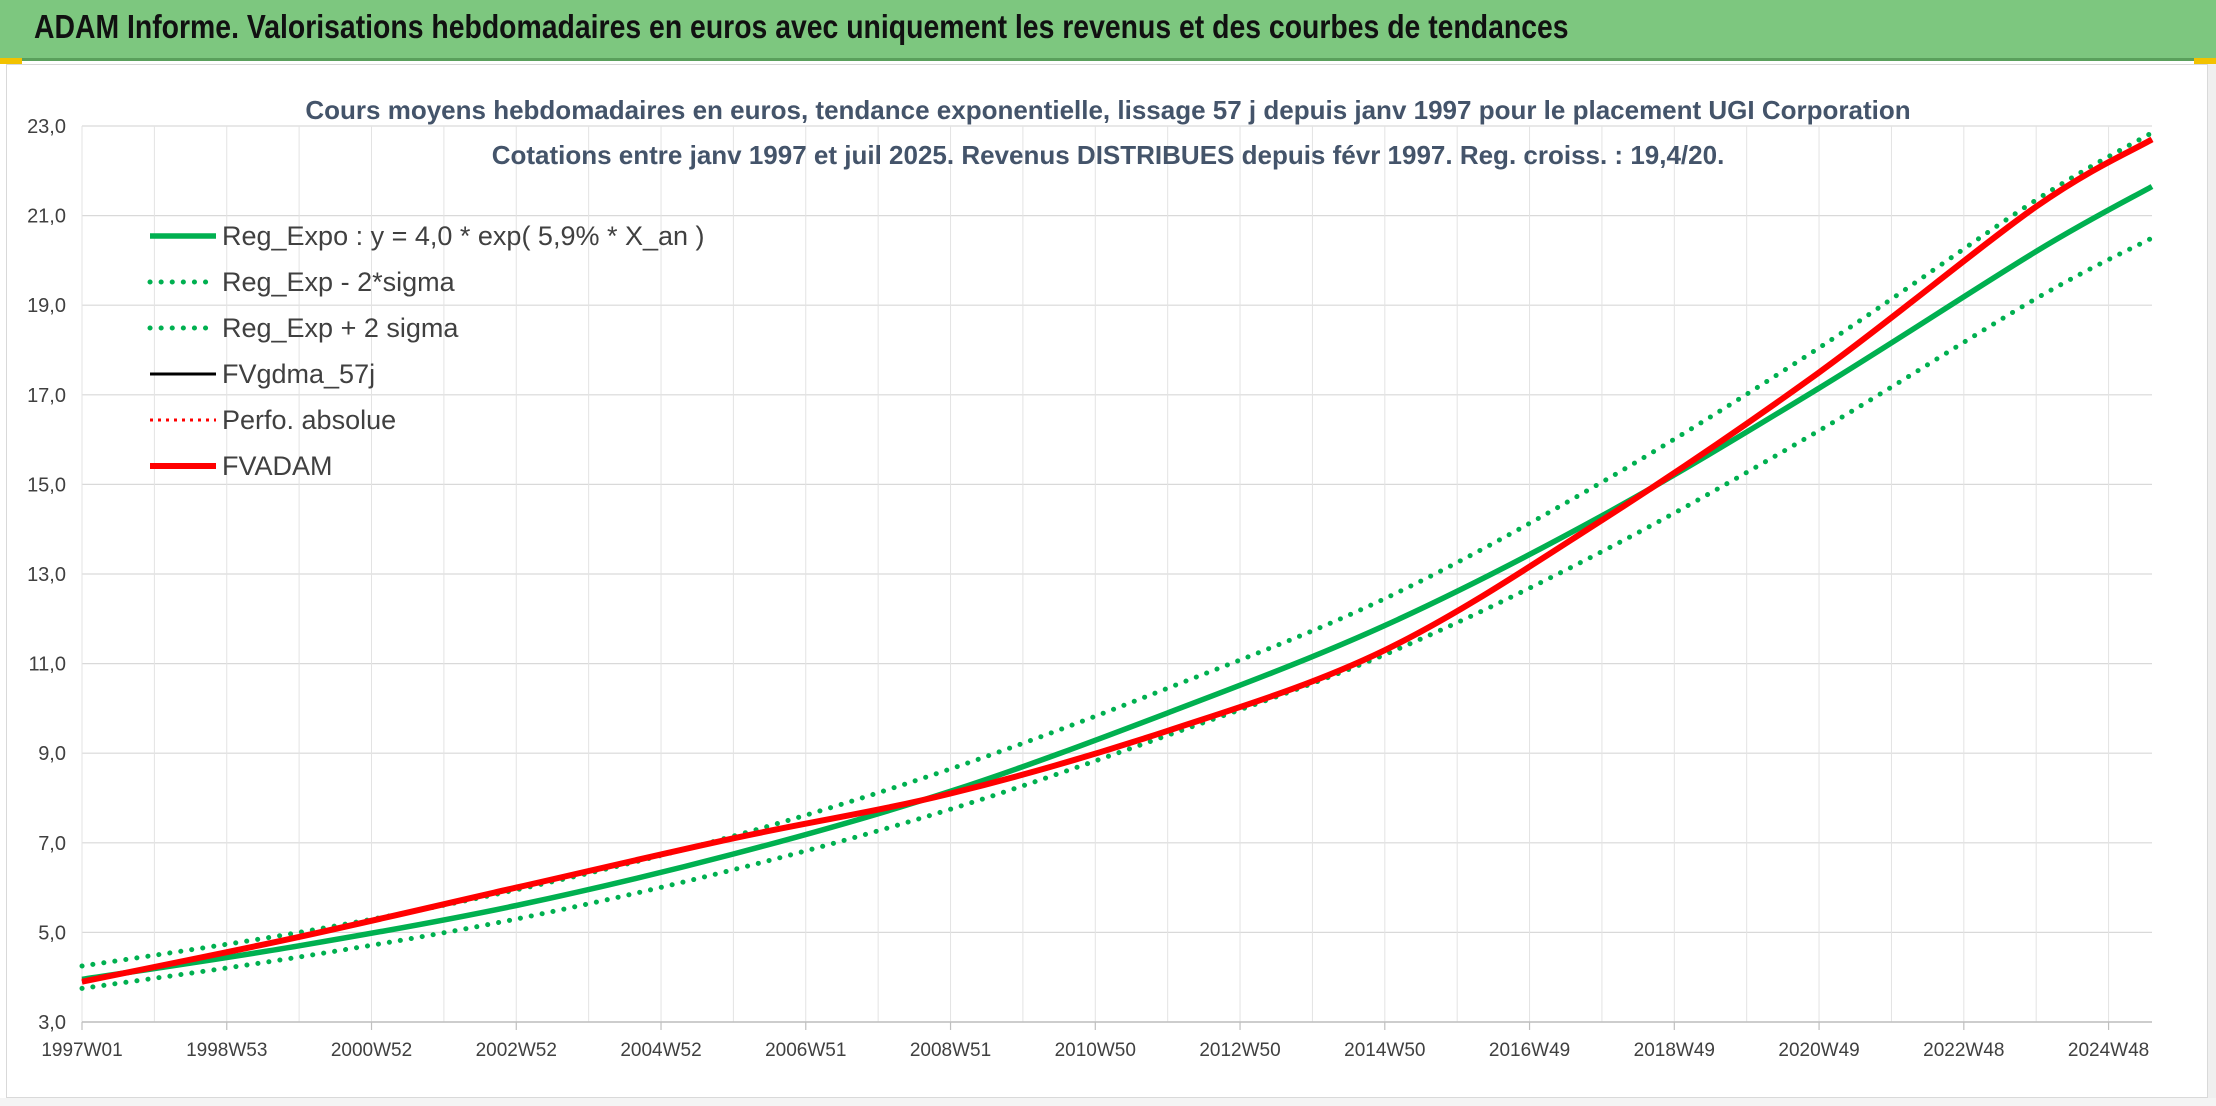  I want to click on x-tick-label: 1997W01, so click(81, 1050).